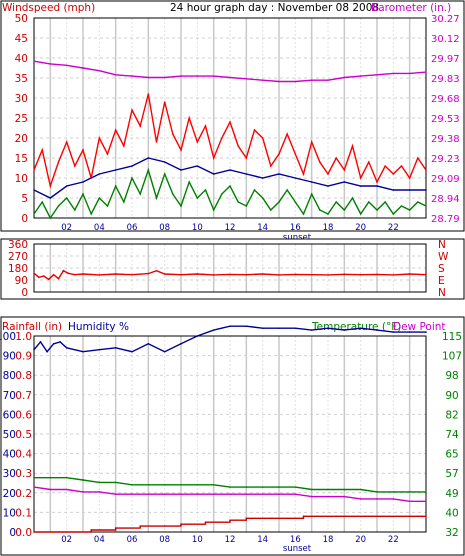  Describe the element at coordinates (295, 540) in the screenshot. I see `x-tick-label: 16` at that location.